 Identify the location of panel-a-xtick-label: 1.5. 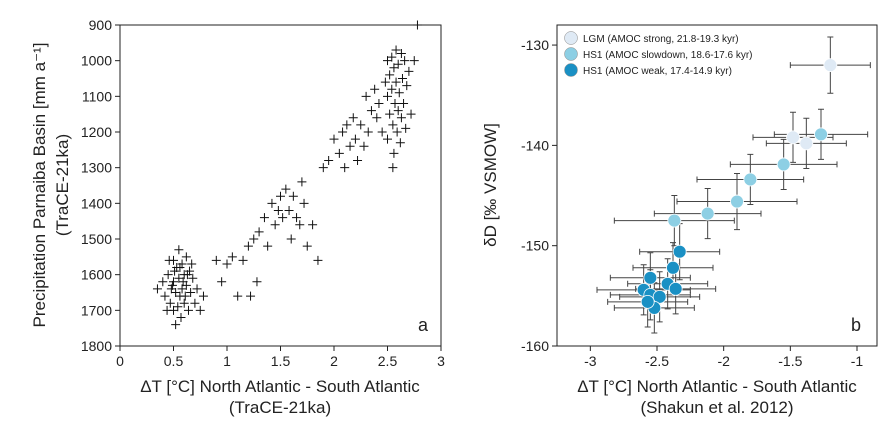
(281, 361).